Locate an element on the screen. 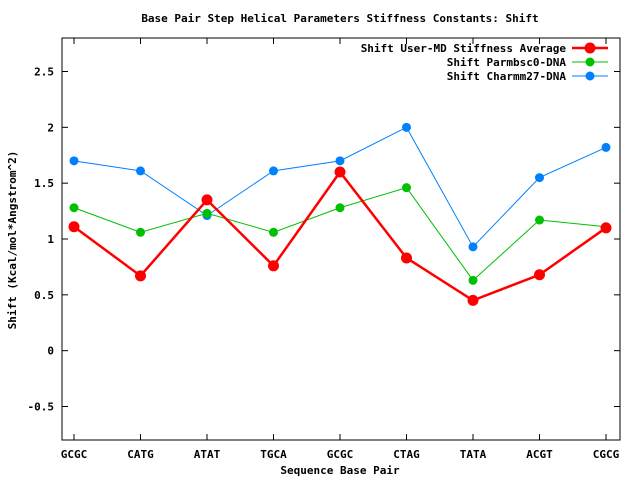  y-axis-label: Shift (Kcal/mol*Angstrom^2) is located at coordinates (12, 240).